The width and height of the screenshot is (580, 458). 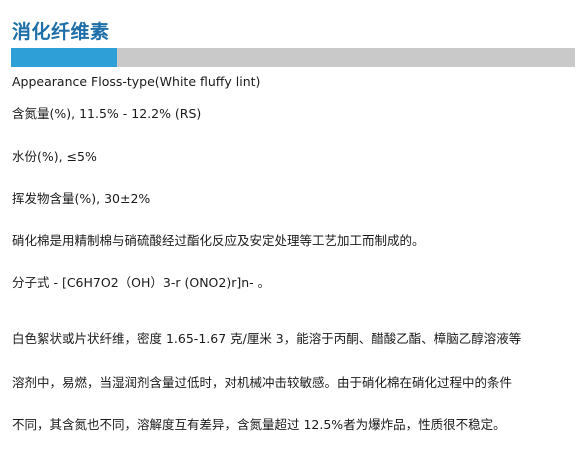 What do you see at coordinates (218, 240) in the screenshot?
I see `description-text: 硝化棉是用精制棉与硝硫酸经过酯化反应及安定处理等工艺加工而制成的。` at bounding box center [218, 240].